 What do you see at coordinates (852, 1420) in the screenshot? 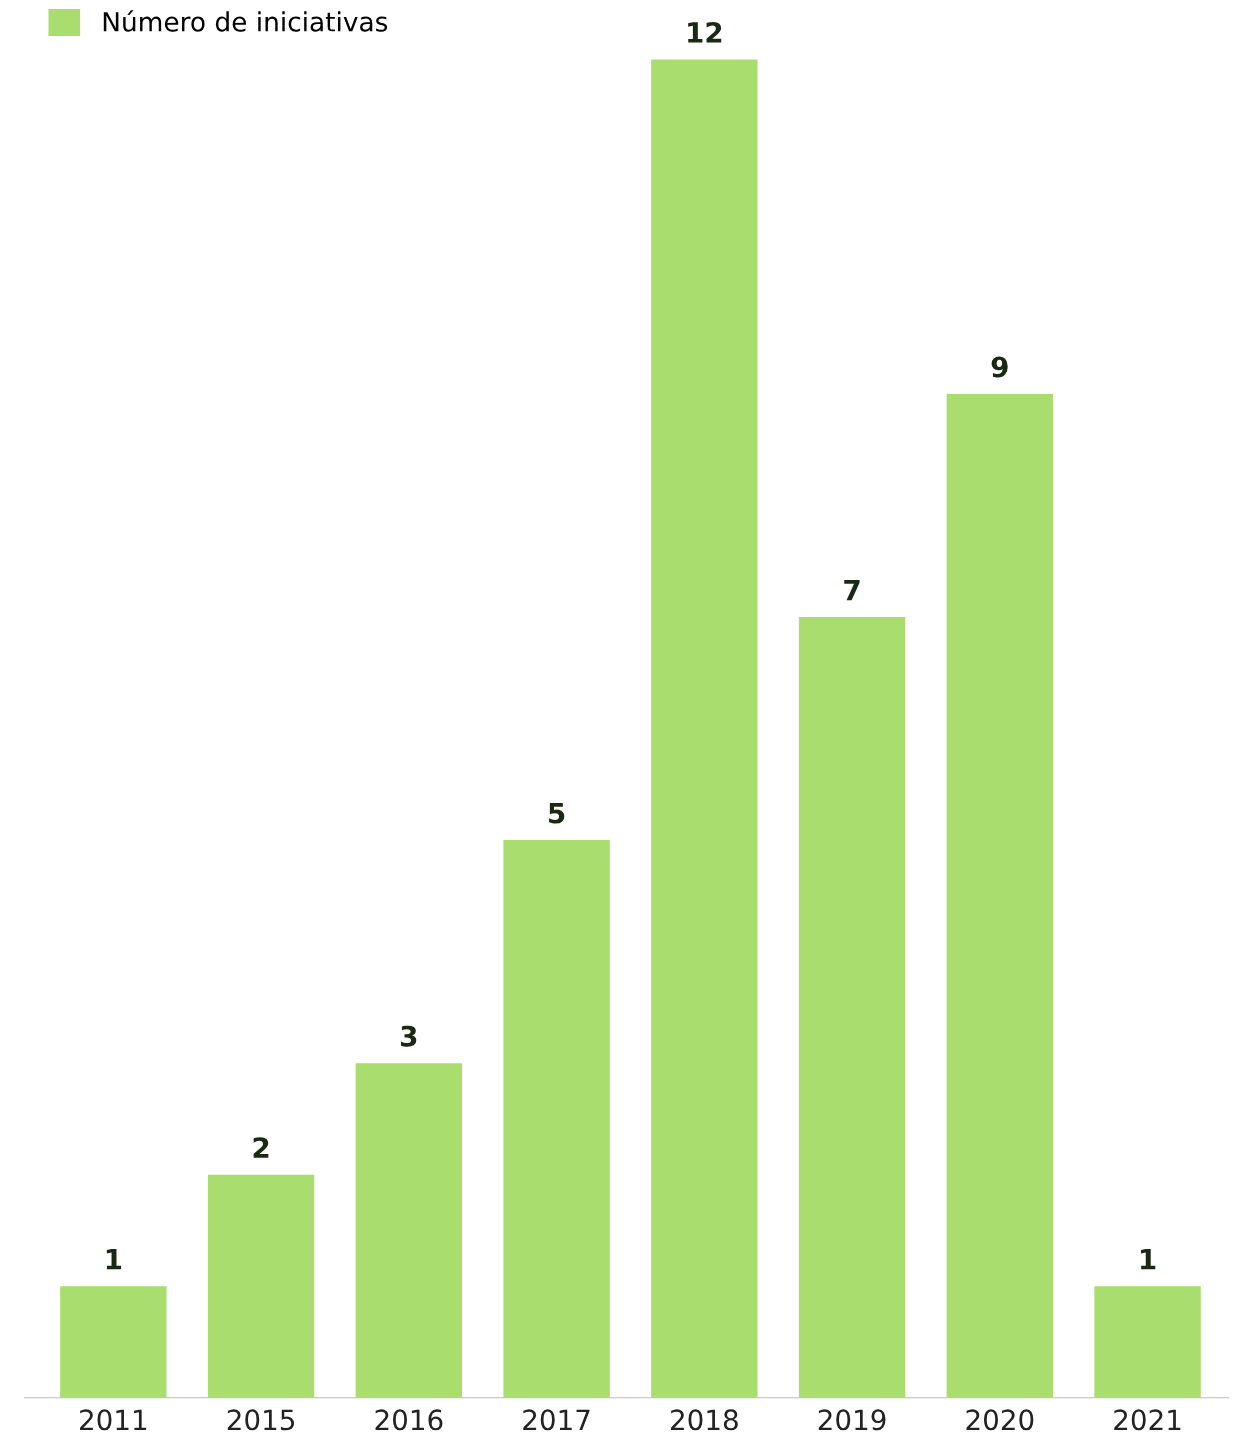
I see `x-tick-label: 2019` at bounding box center [852, 1420].